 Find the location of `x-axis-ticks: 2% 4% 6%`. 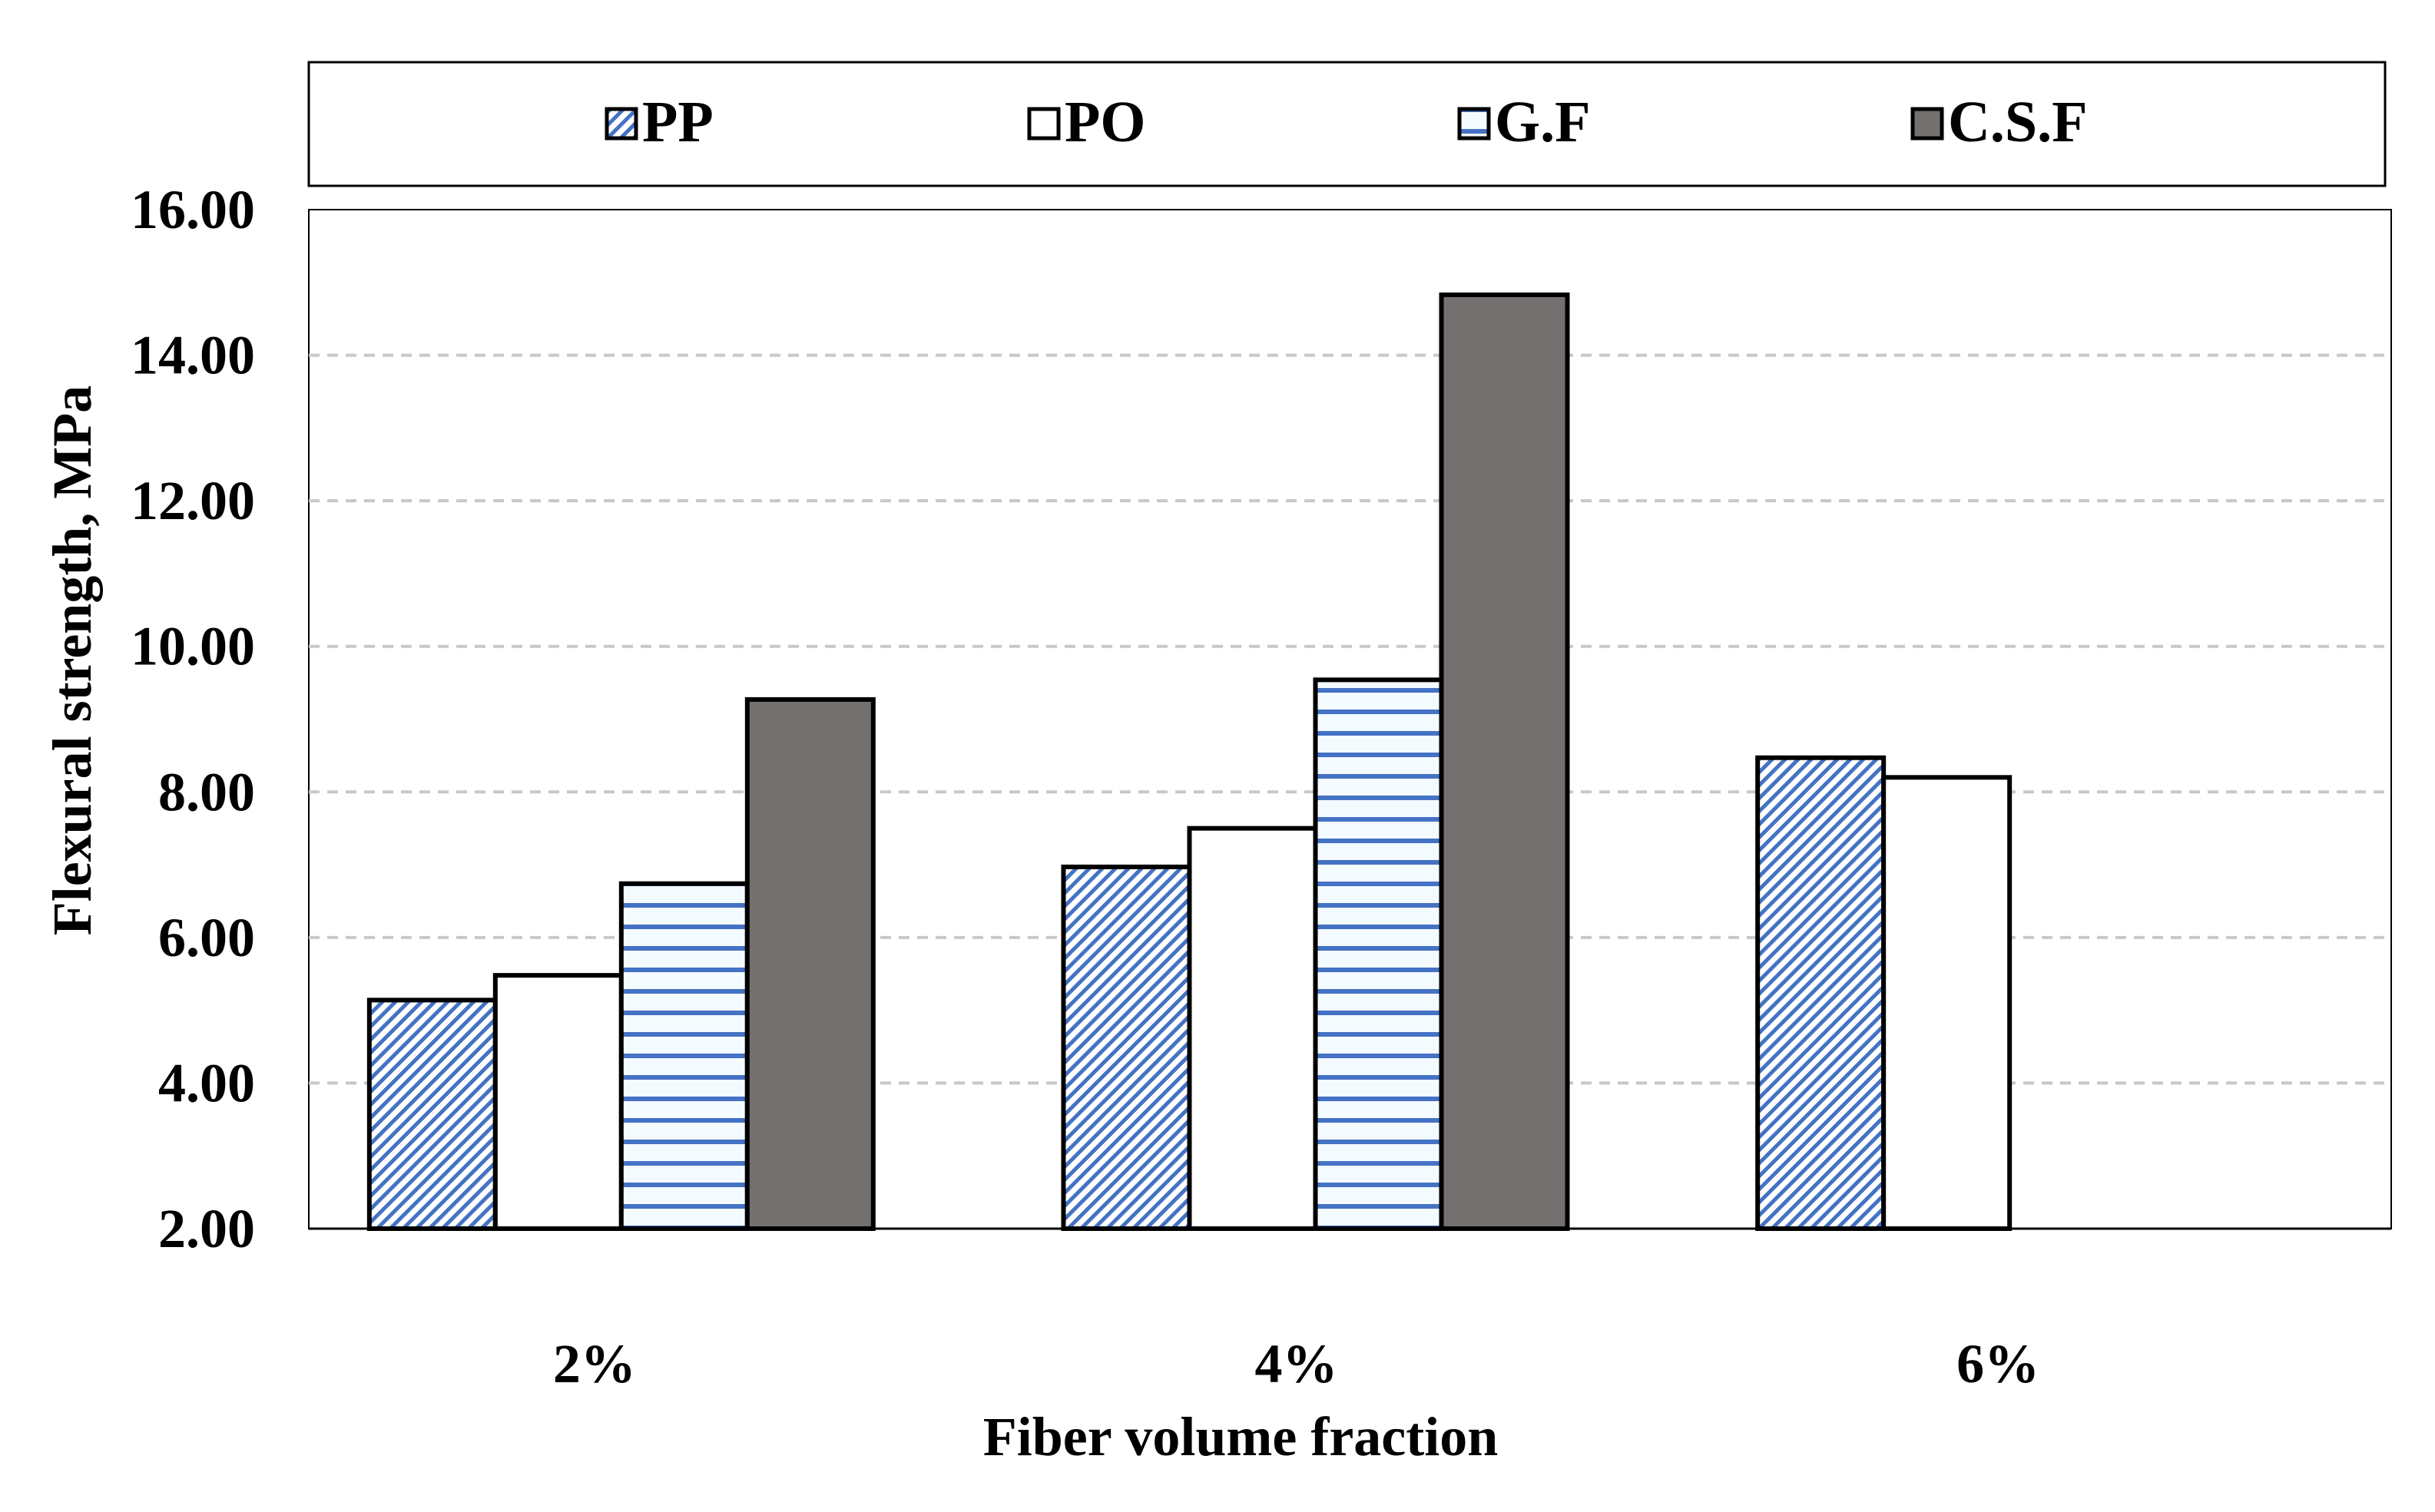

x-axis-ticks: 2% 4% 6% is located at coordinates (1296, 1364).